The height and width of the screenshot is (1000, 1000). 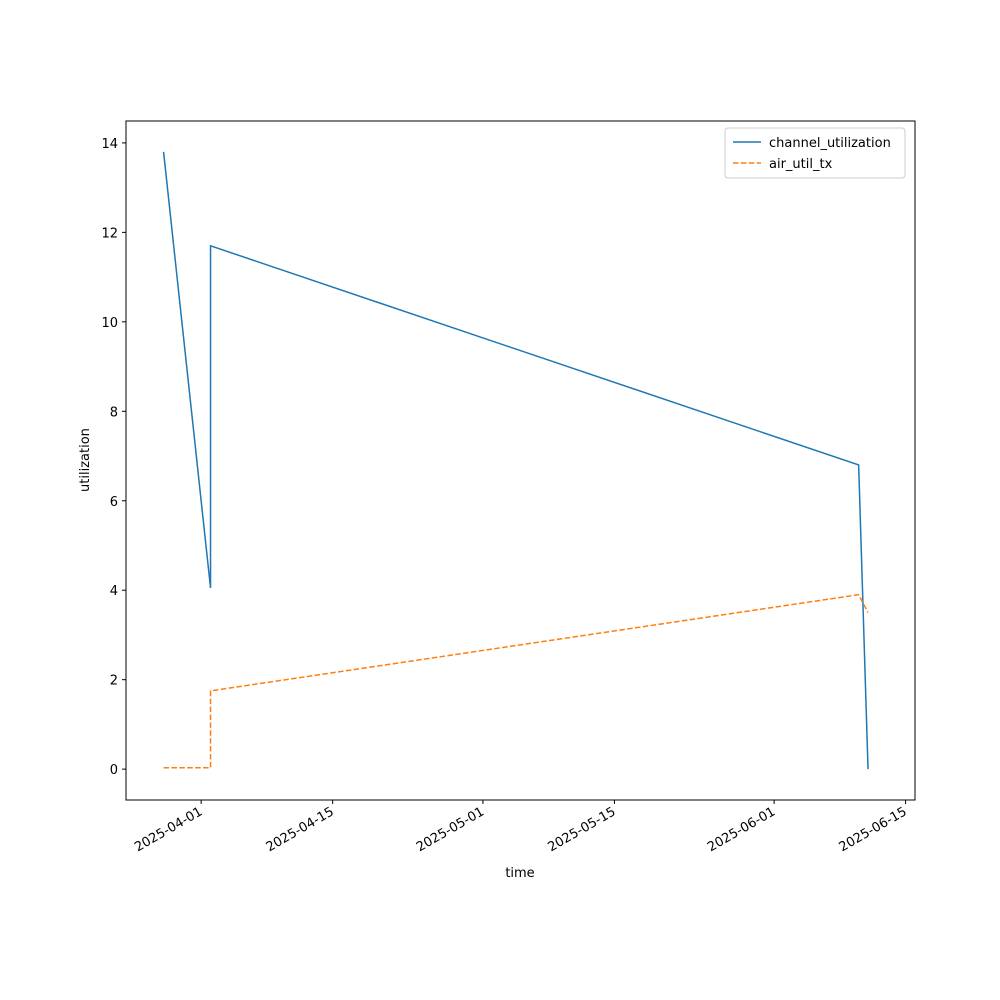 I want to click on x-axis-label: time, so click(x=519, y=873).